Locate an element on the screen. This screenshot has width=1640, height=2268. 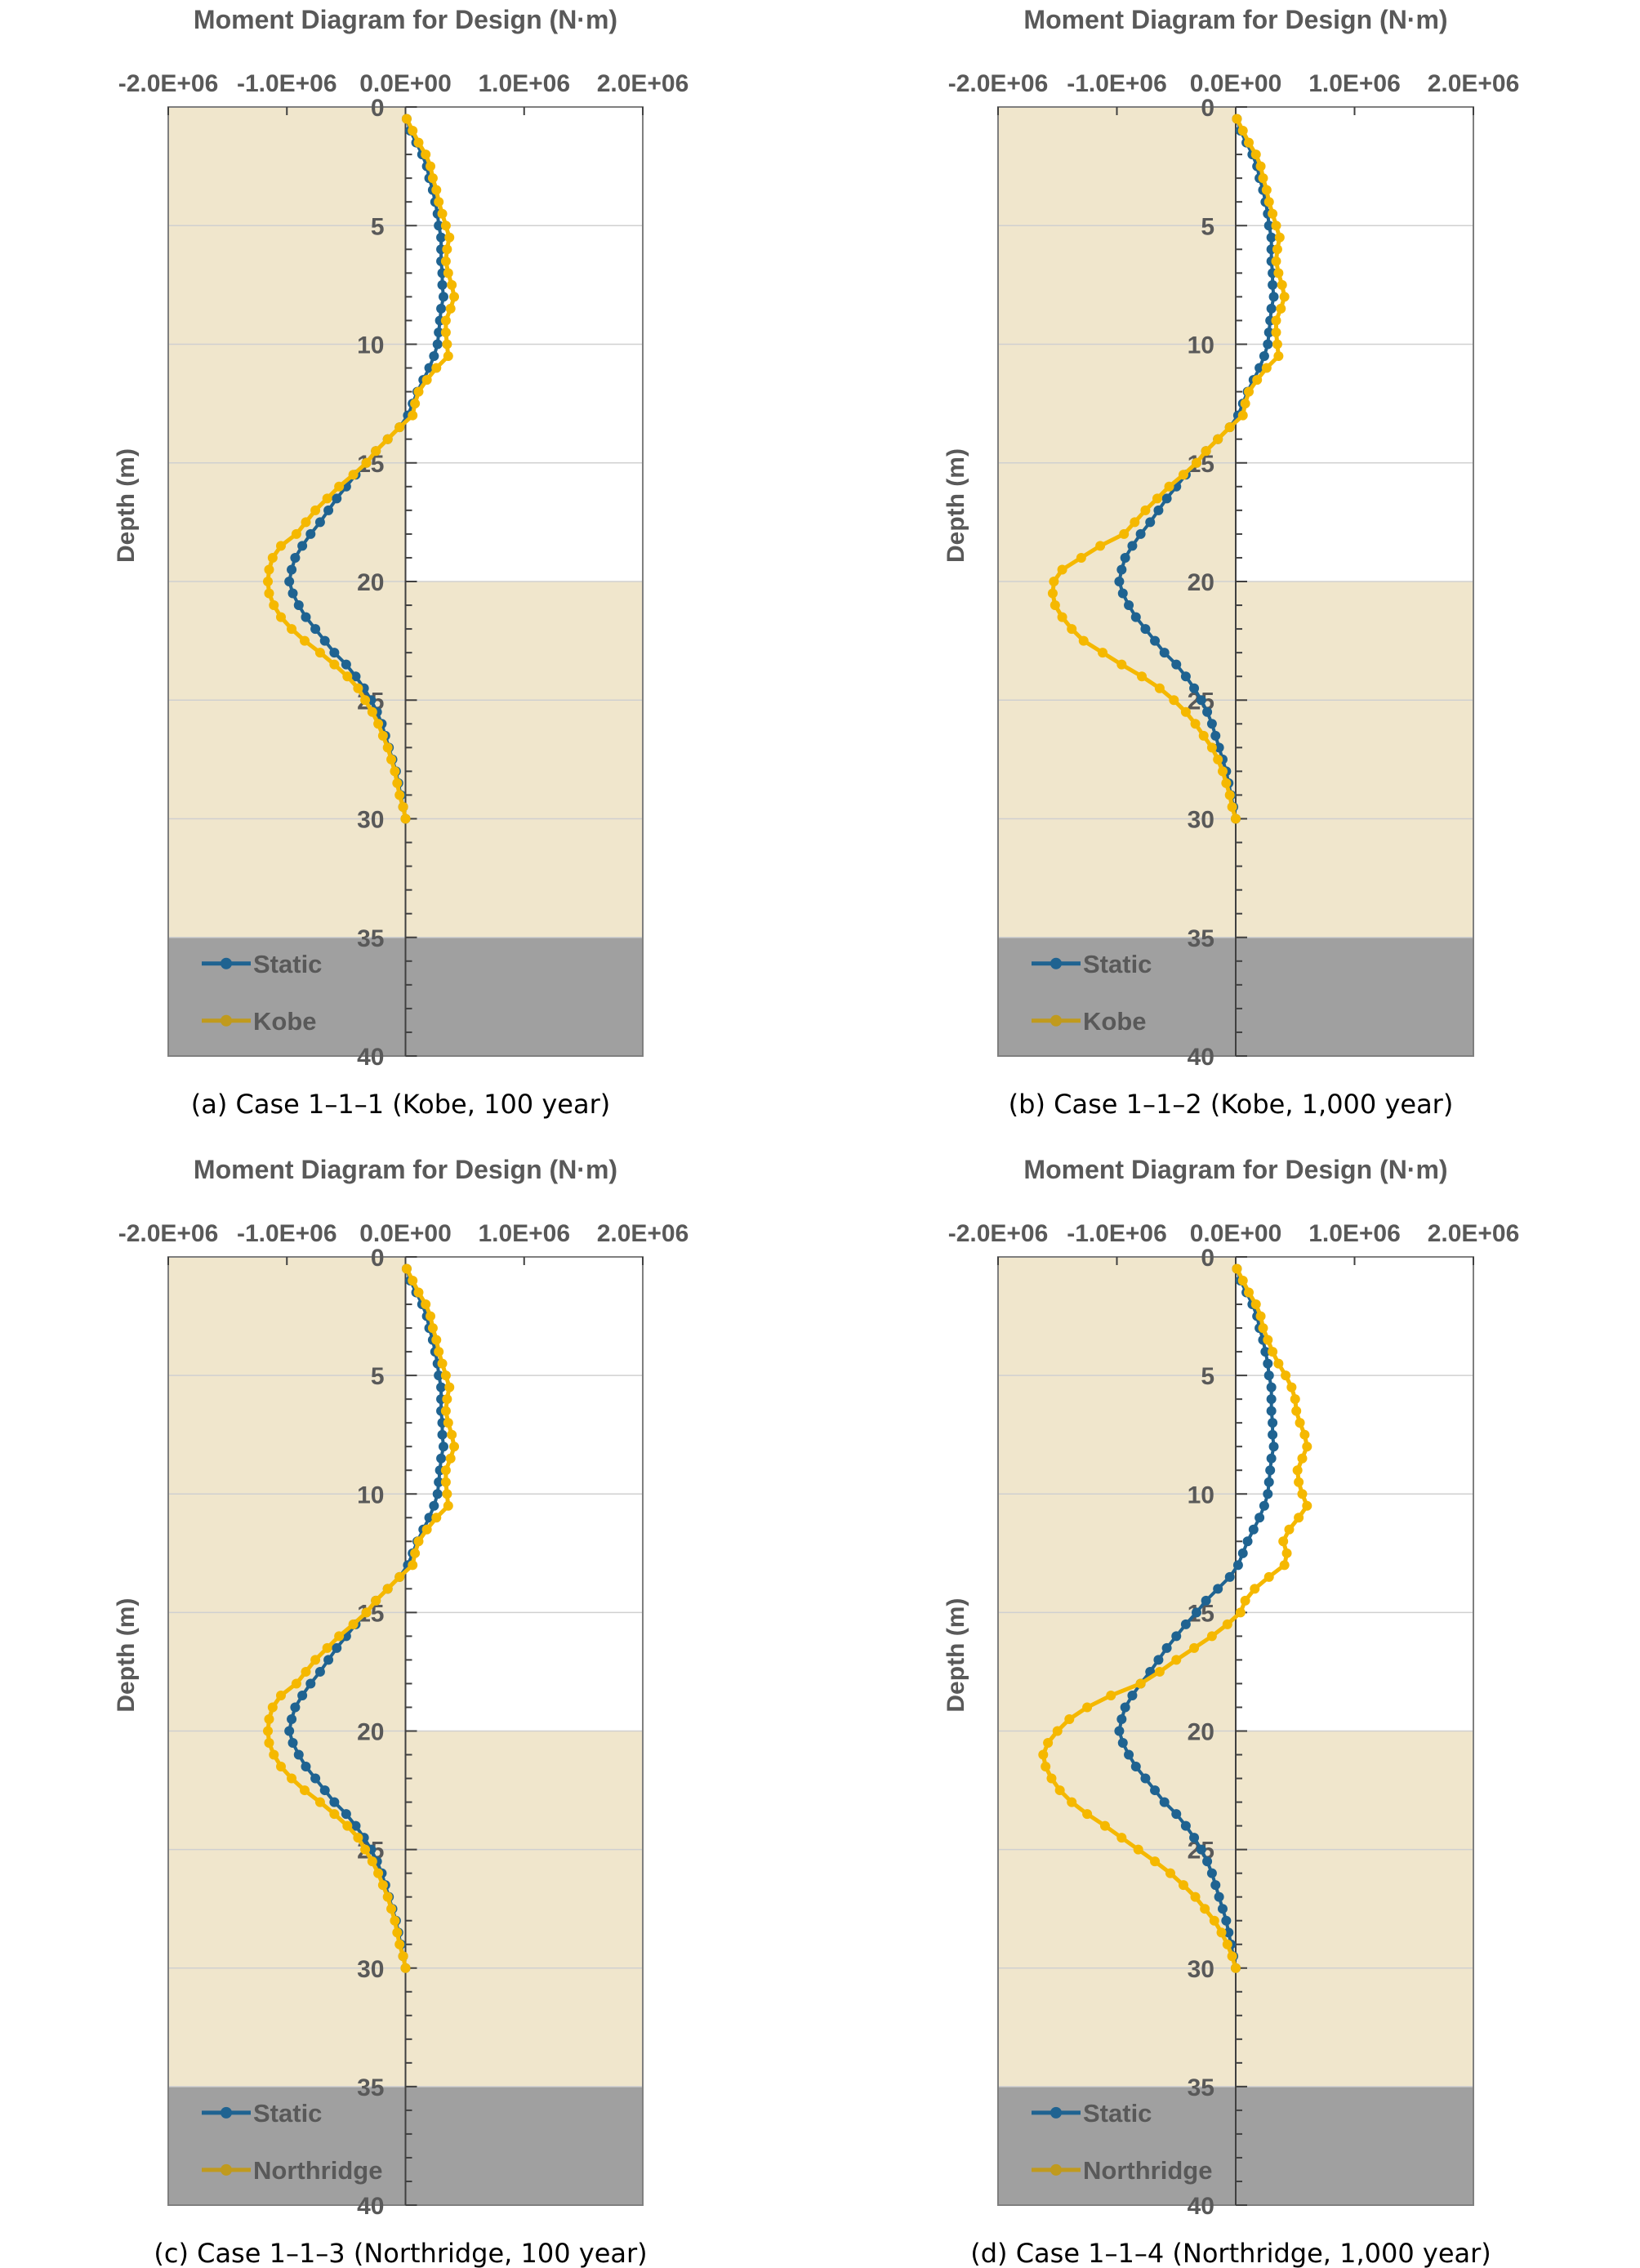
y-tick-label: 0 is located at coordinates (1207, 1258).